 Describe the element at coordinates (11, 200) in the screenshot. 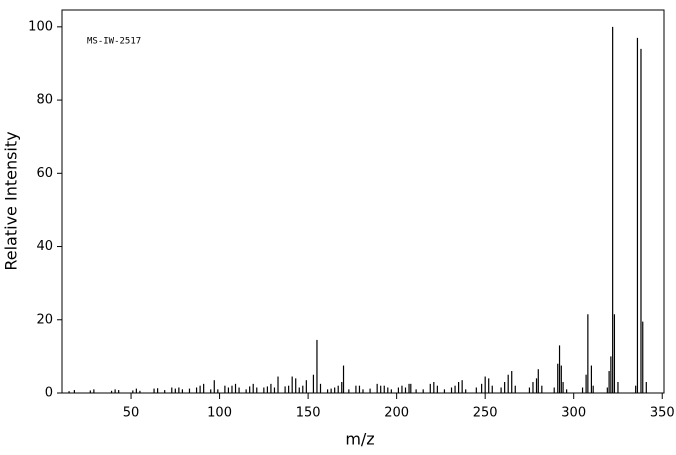

I see `y-axis-label: Relative Intensity` at that location.